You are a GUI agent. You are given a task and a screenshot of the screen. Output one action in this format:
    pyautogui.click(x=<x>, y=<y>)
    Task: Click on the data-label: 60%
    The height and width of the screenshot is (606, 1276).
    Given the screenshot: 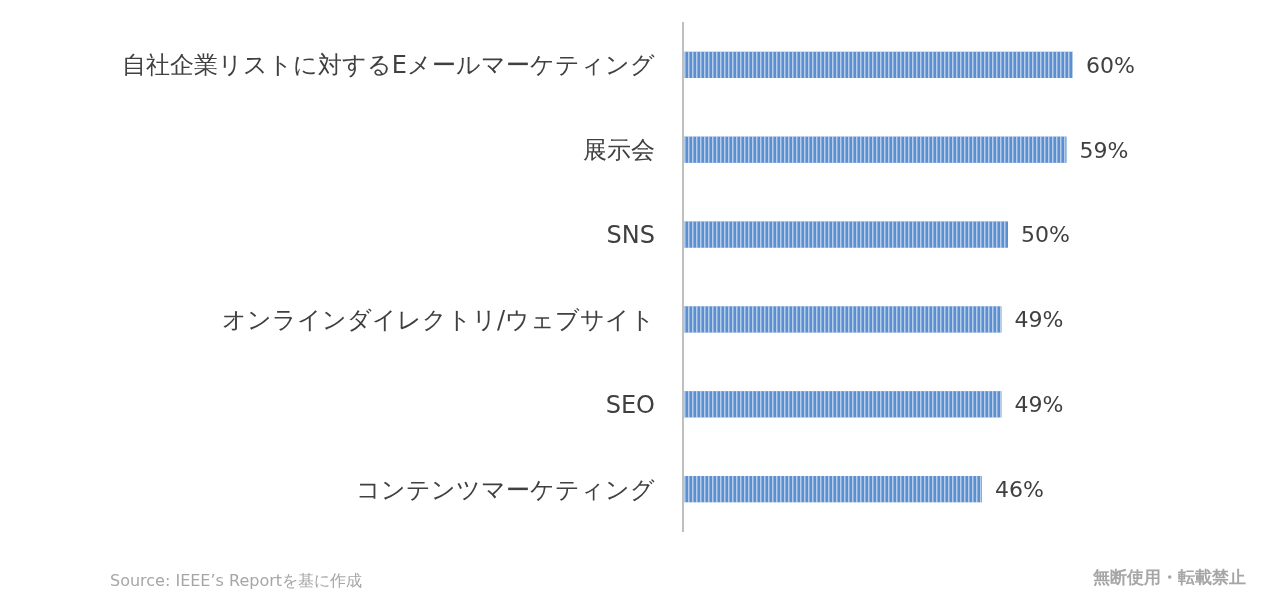 What is the action you would take?
    pyautogui.click(x=1110, y=65)
    